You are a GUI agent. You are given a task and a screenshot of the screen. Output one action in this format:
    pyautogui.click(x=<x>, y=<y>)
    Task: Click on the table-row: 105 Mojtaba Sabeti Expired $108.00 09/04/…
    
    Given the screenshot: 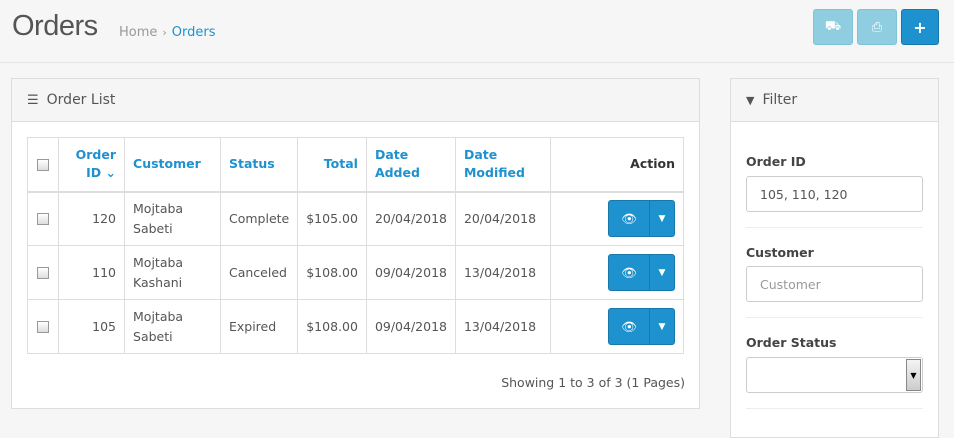 What is the action you would take?
    pyautogui.click(x=355, y=326)
    